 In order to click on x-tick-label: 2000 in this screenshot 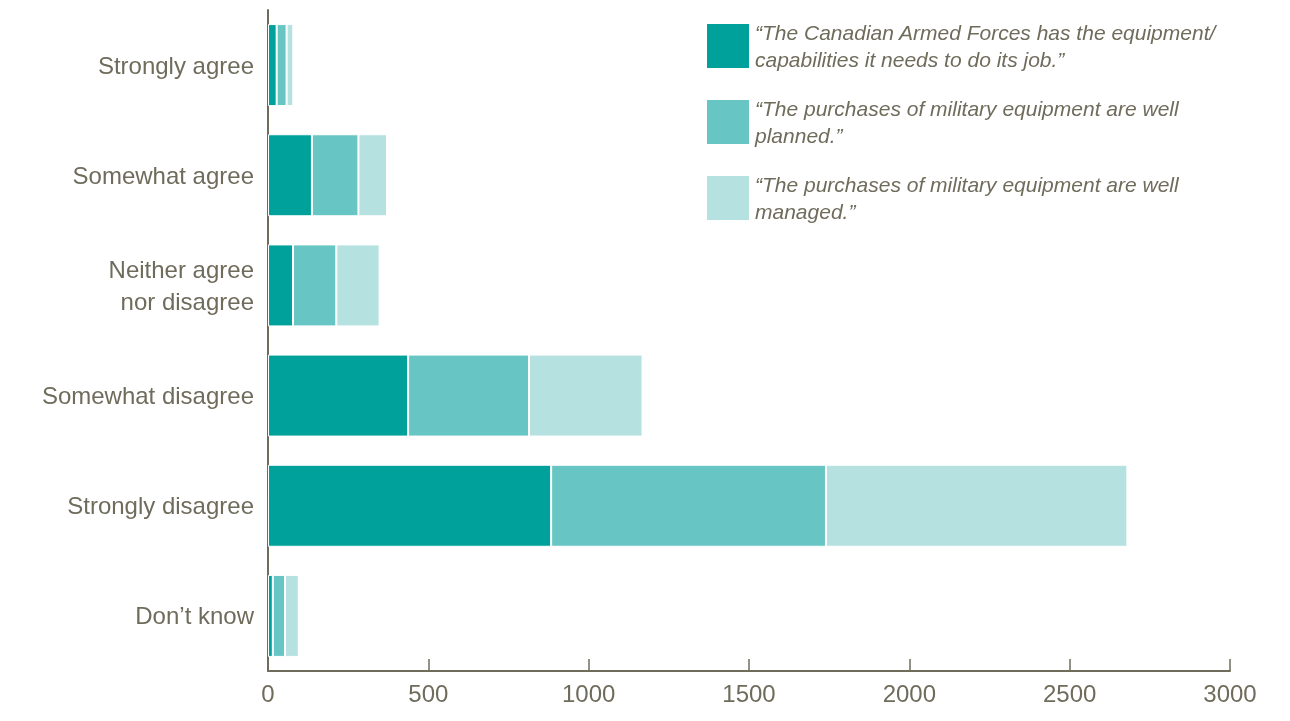, I will do `click(909, 693)`.